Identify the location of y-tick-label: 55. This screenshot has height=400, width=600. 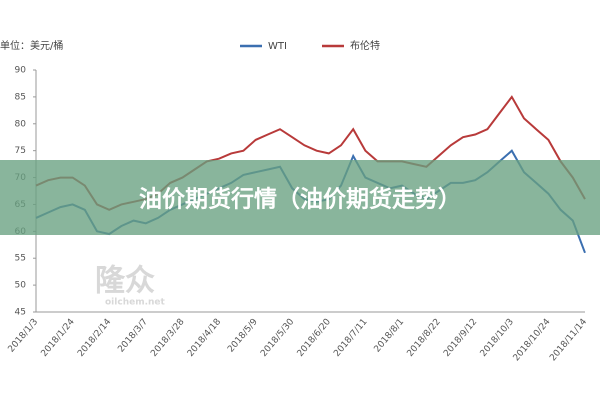
(20, 259).